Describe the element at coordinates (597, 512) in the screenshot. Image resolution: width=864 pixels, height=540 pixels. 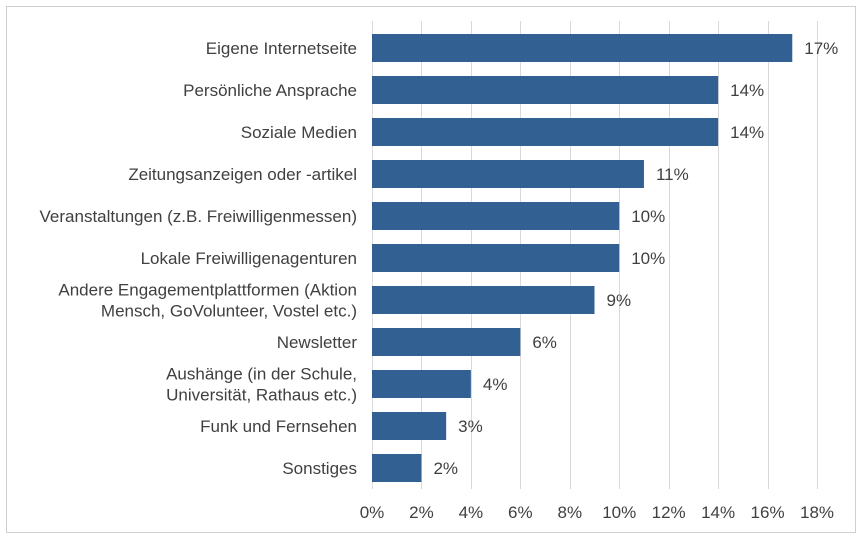
I see `x-axis-ticks: 0% 2% 4% 6% 8% 10% 12% 14% 16% 18%` at that location.